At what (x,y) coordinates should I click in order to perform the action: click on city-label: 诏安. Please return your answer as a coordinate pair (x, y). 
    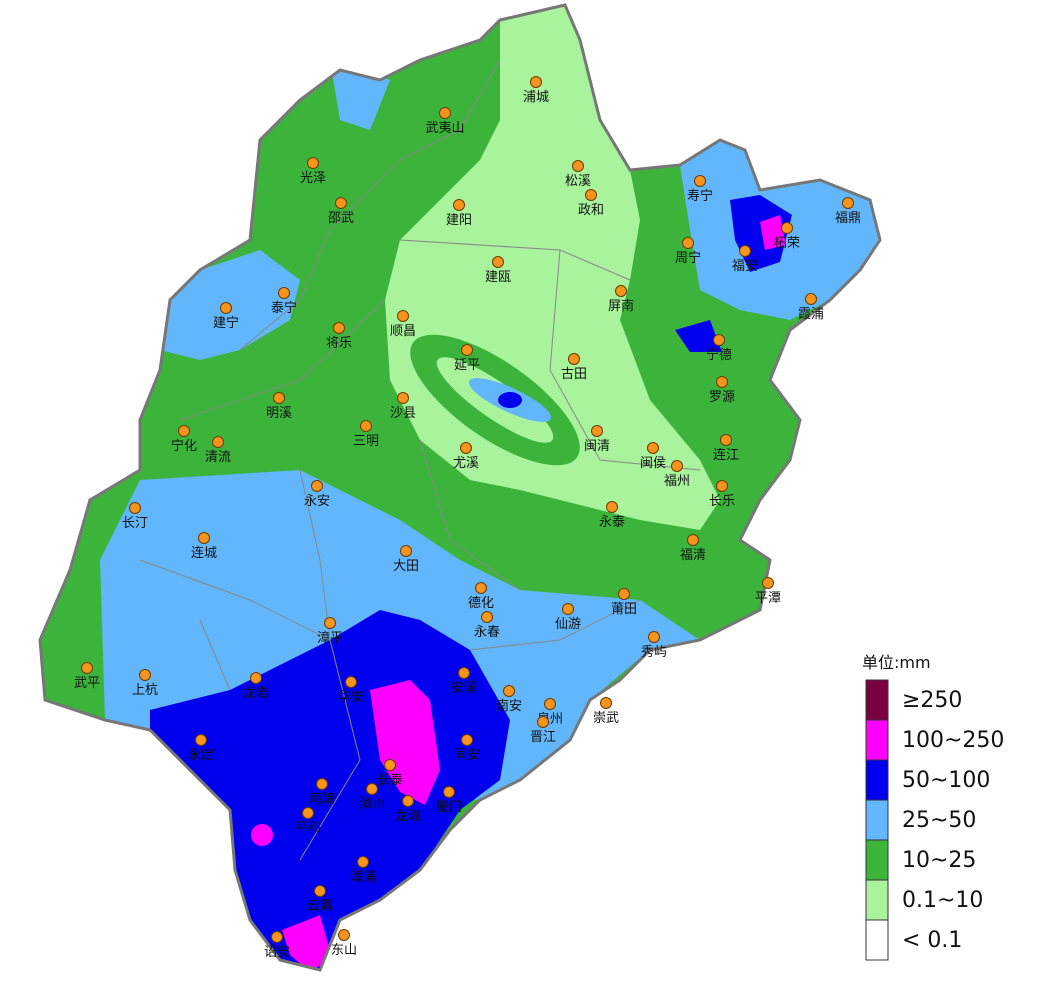
    Looking at the image, I should click on (277, 952).